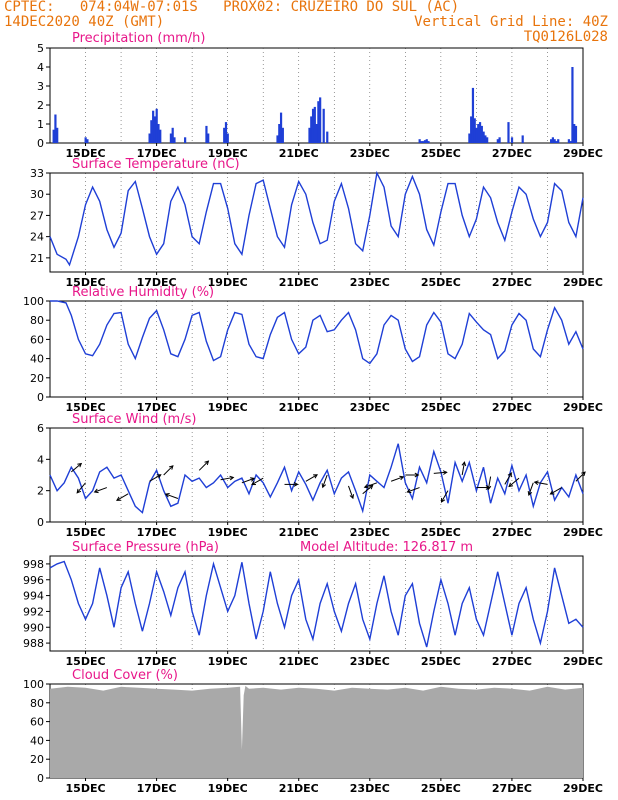  What do you see at coordinates (33, 580) in the screenshot?
I see `y-tick-label: 996` at bounding box center [33, 580].